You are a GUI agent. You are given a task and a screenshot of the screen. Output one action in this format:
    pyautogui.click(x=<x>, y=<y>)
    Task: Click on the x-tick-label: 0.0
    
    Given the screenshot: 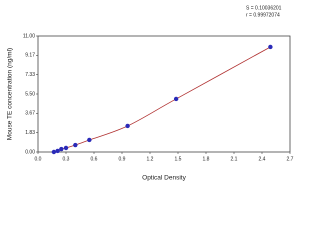 What is the action you would take?
    pyautogui.click(x=38, y=159)
    